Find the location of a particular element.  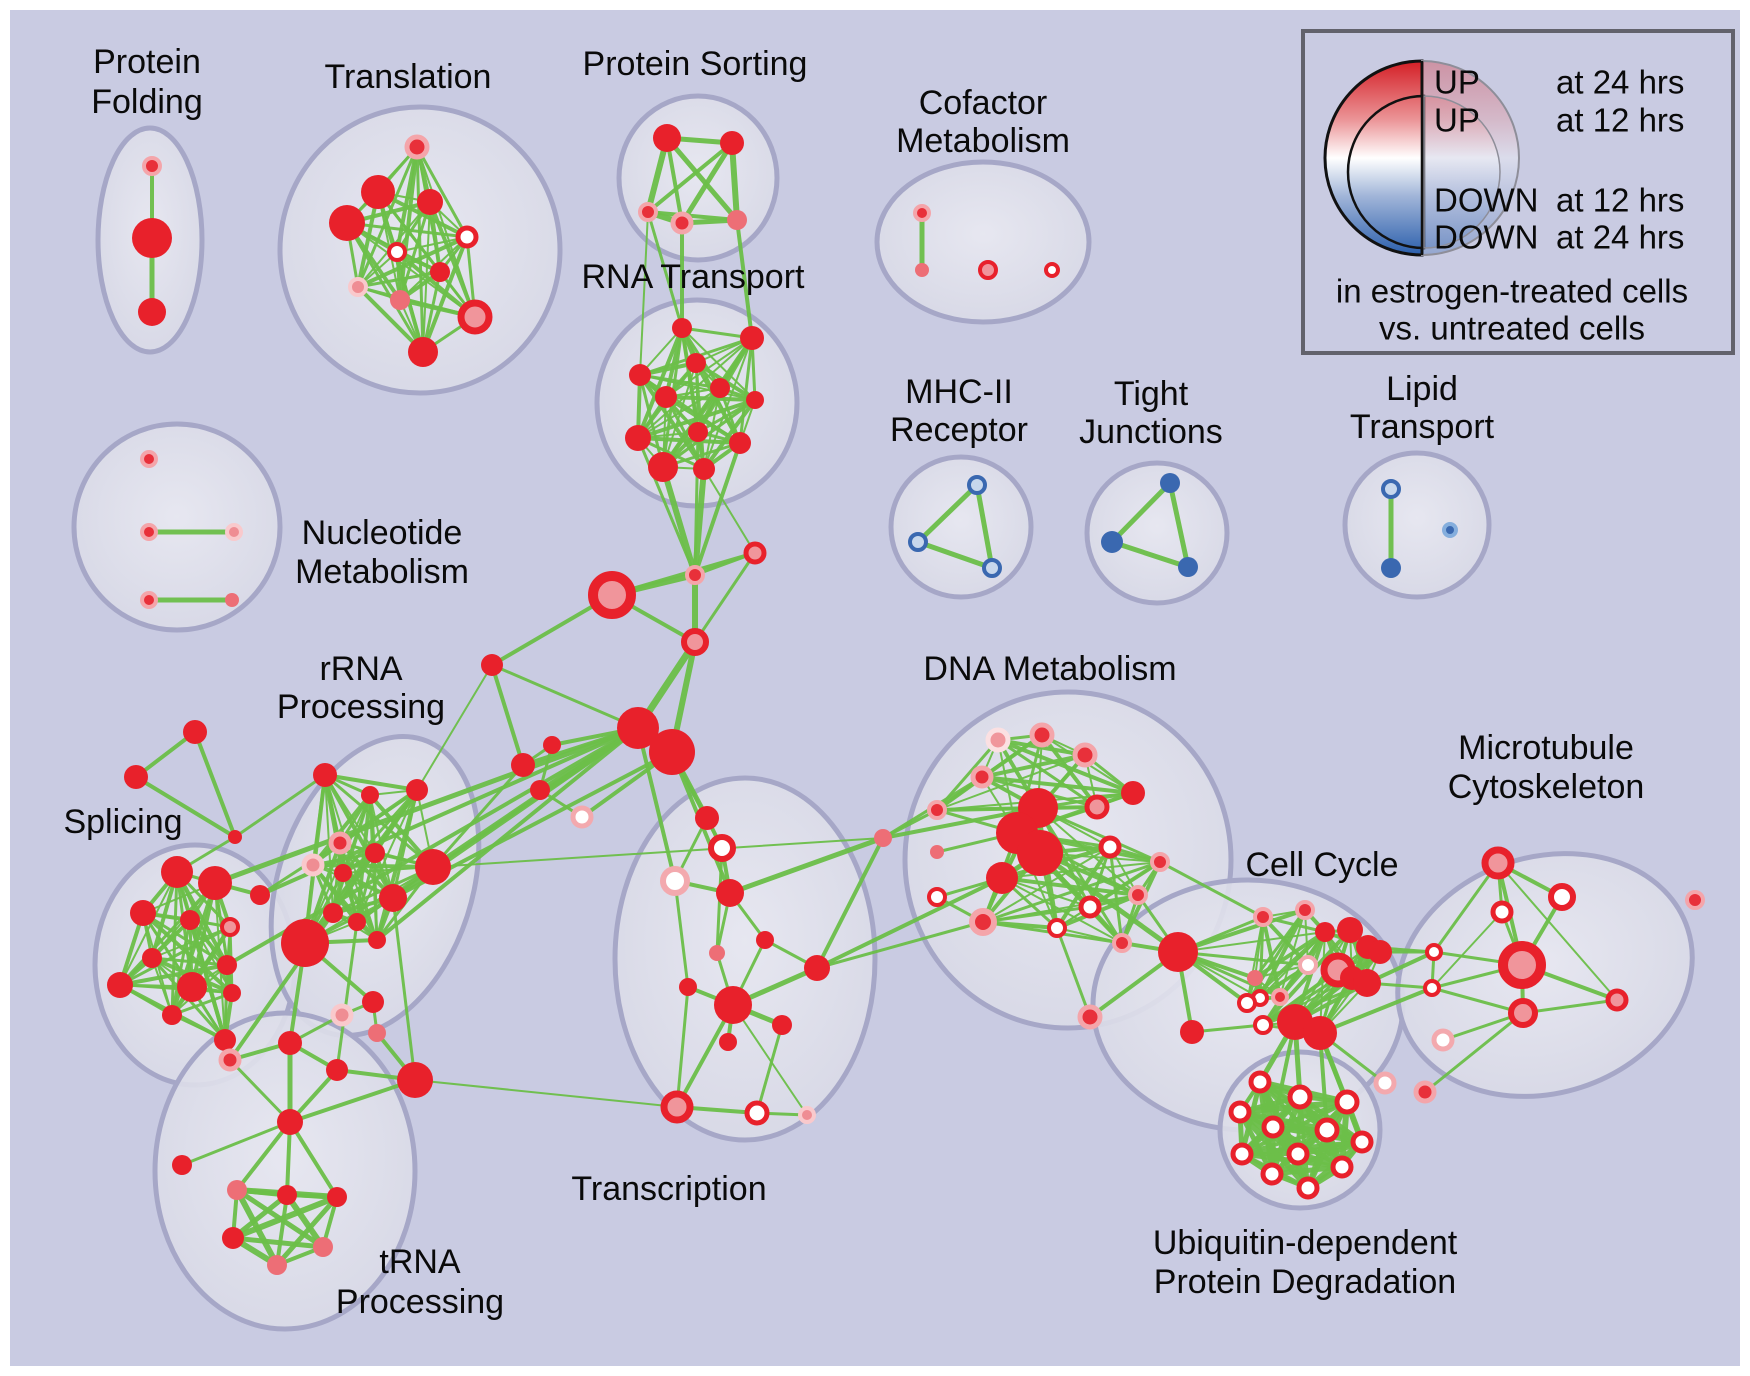

node-mh3 is located at coordinates (992, 568).